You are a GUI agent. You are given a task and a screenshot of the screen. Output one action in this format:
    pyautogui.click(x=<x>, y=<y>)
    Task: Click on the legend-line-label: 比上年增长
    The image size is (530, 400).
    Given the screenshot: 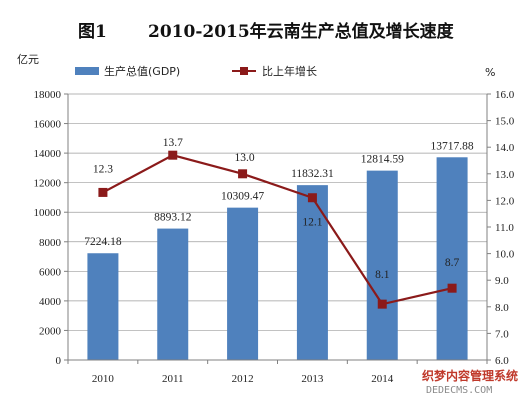 What is the action you would take?
    pyautogui.click(x=289, y=71)
    